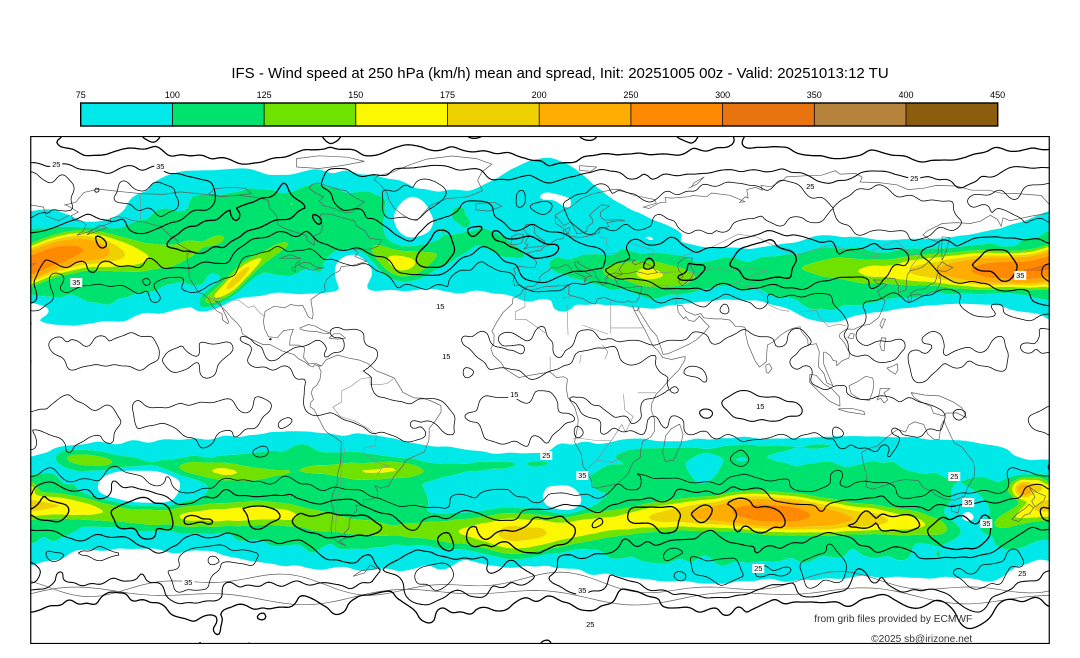  Describe the element at coordinates (355, 95) in the screenshot. I see `svg-text: 150` at that location.